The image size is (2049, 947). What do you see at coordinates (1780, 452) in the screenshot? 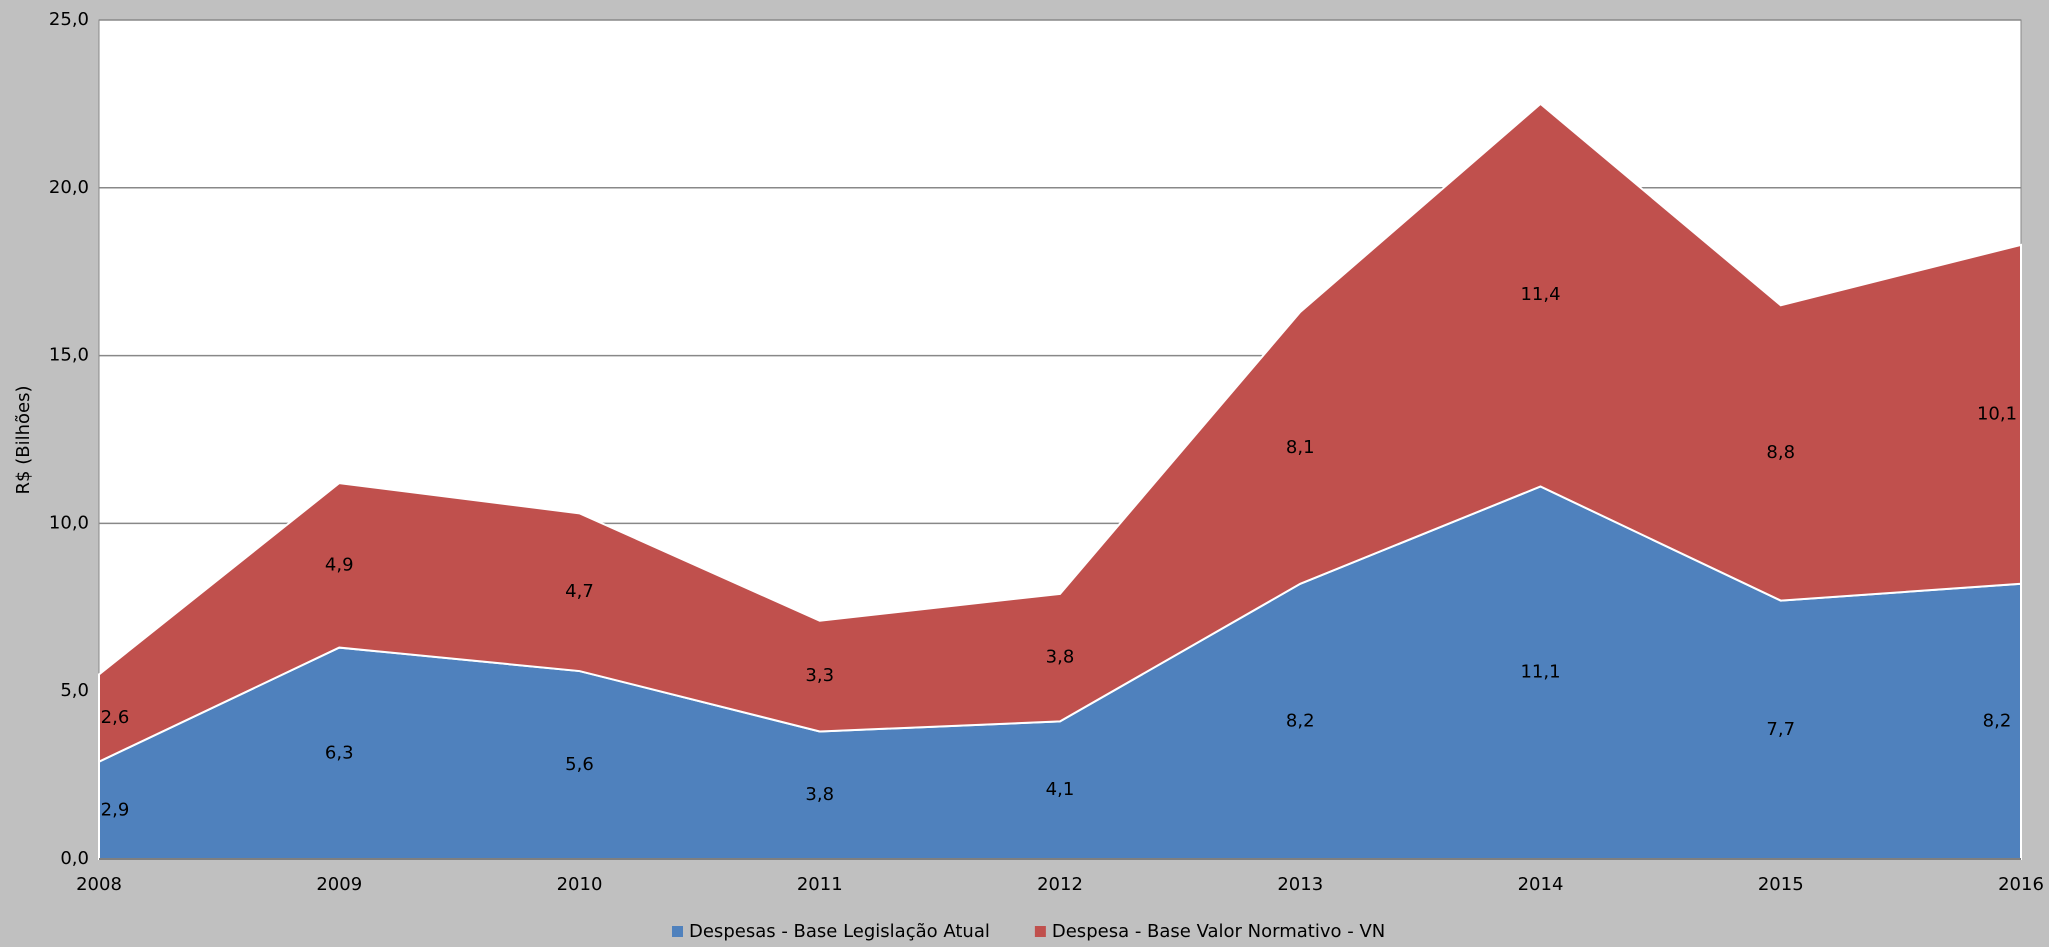
I see `data-label: 8,8` at bounding box center [1780, 452].